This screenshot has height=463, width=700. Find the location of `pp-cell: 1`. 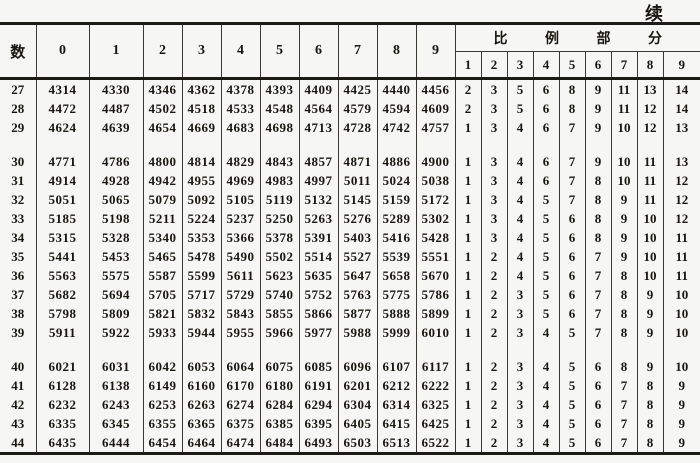

pp-cell: 1 is located at coordinates (467, 161).